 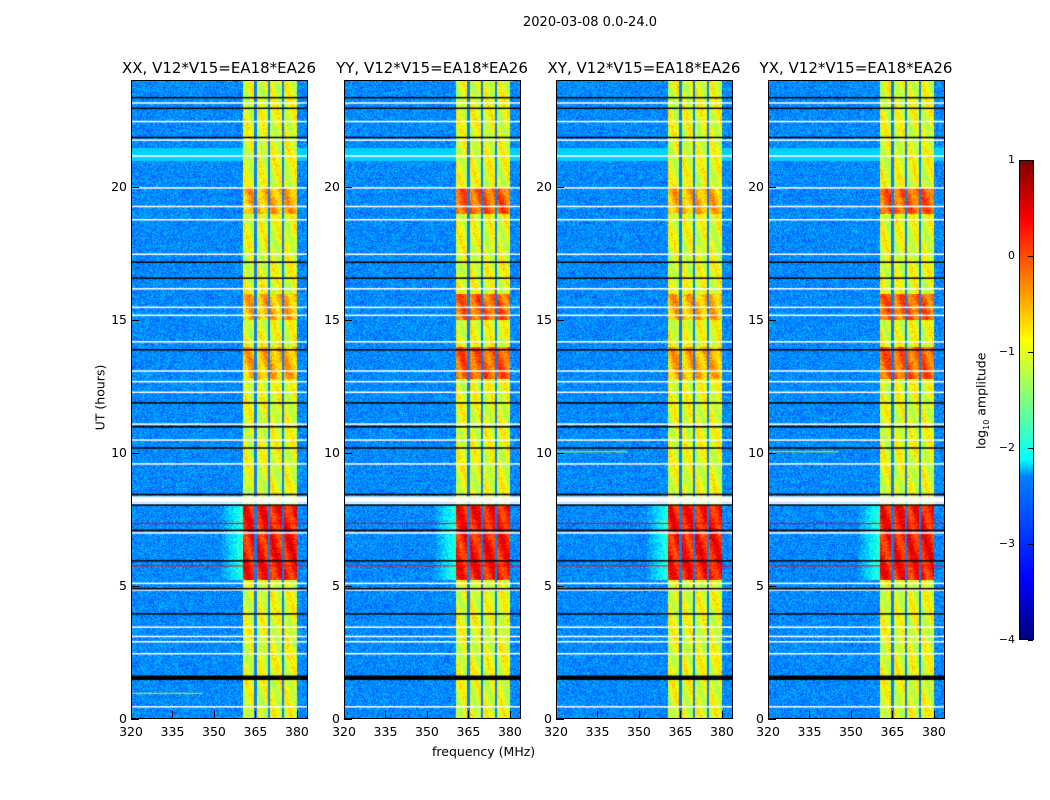 I want to click on colorbar-tick-label: −1, so click(x=1006, y=351).